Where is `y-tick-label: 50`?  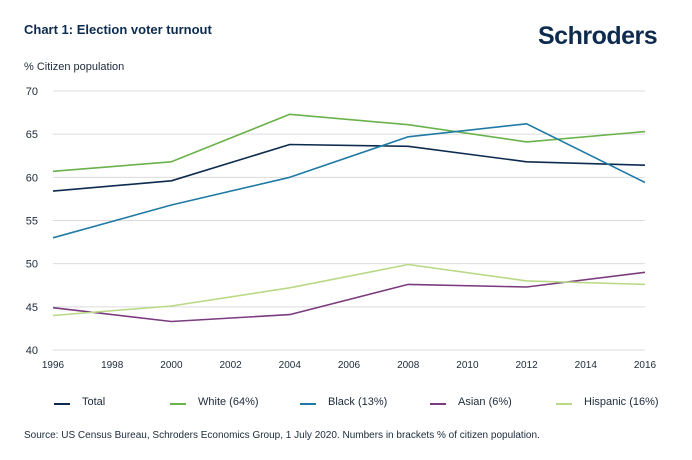 y-tick-label: 50 is located at coordinates (32, 265).